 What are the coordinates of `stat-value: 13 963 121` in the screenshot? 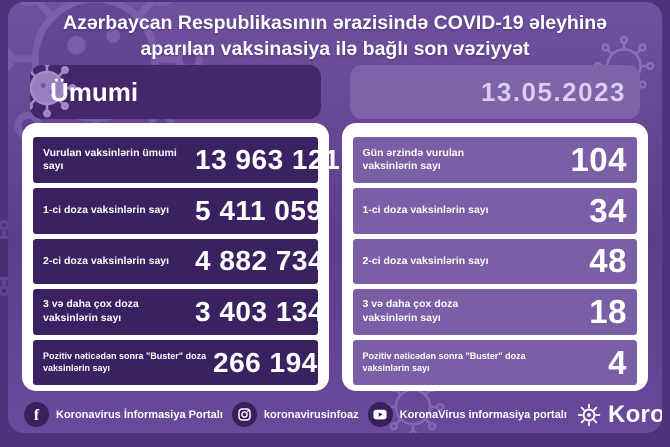 It's located at (268, 160).